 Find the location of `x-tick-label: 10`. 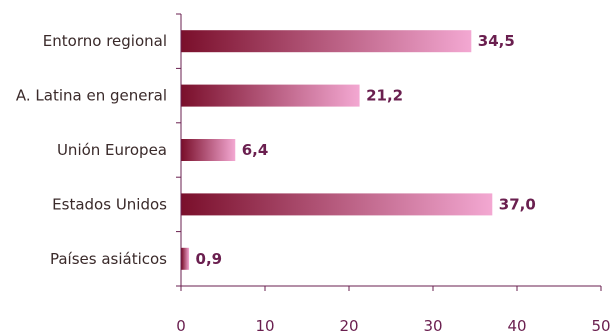

x-tick-label: 10 is located at coordinates (264, 325).